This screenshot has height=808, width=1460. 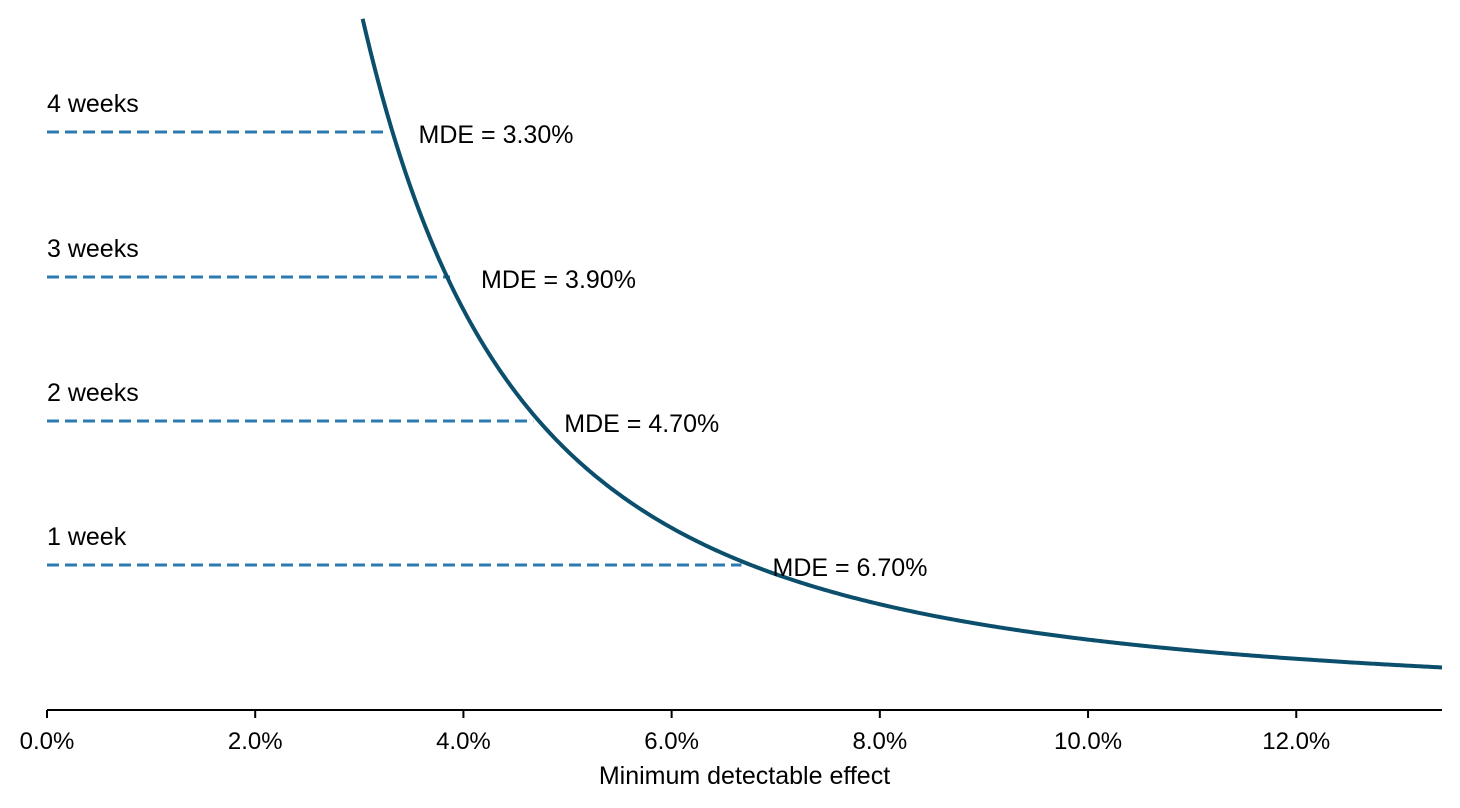 I want to click on x-ticks: 0.0% 2.0% 4.0% 6.0% 8.0% 10.0% 12.0%, so click(x=675, y=732).